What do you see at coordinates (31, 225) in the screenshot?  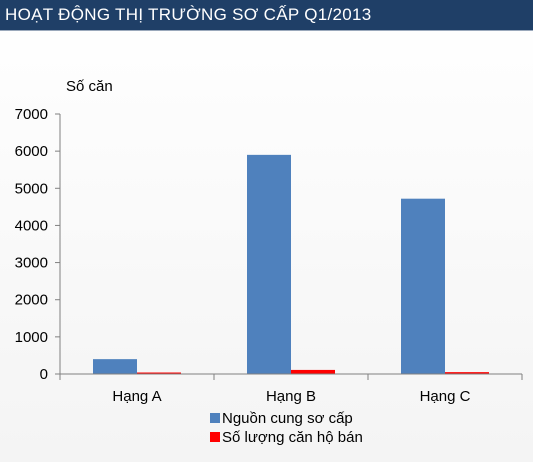 I see `y-tick-label: 4000` at bounding box center [31, 225].